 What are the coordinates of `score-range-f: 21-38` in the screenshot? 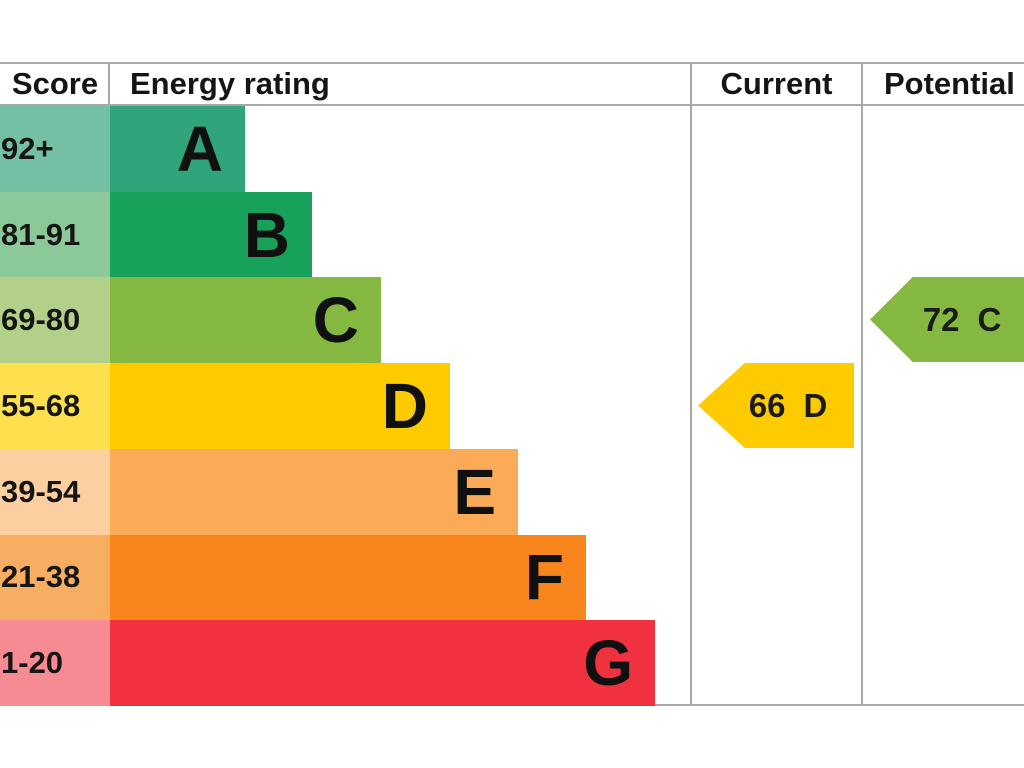 It's located at (55, 577).